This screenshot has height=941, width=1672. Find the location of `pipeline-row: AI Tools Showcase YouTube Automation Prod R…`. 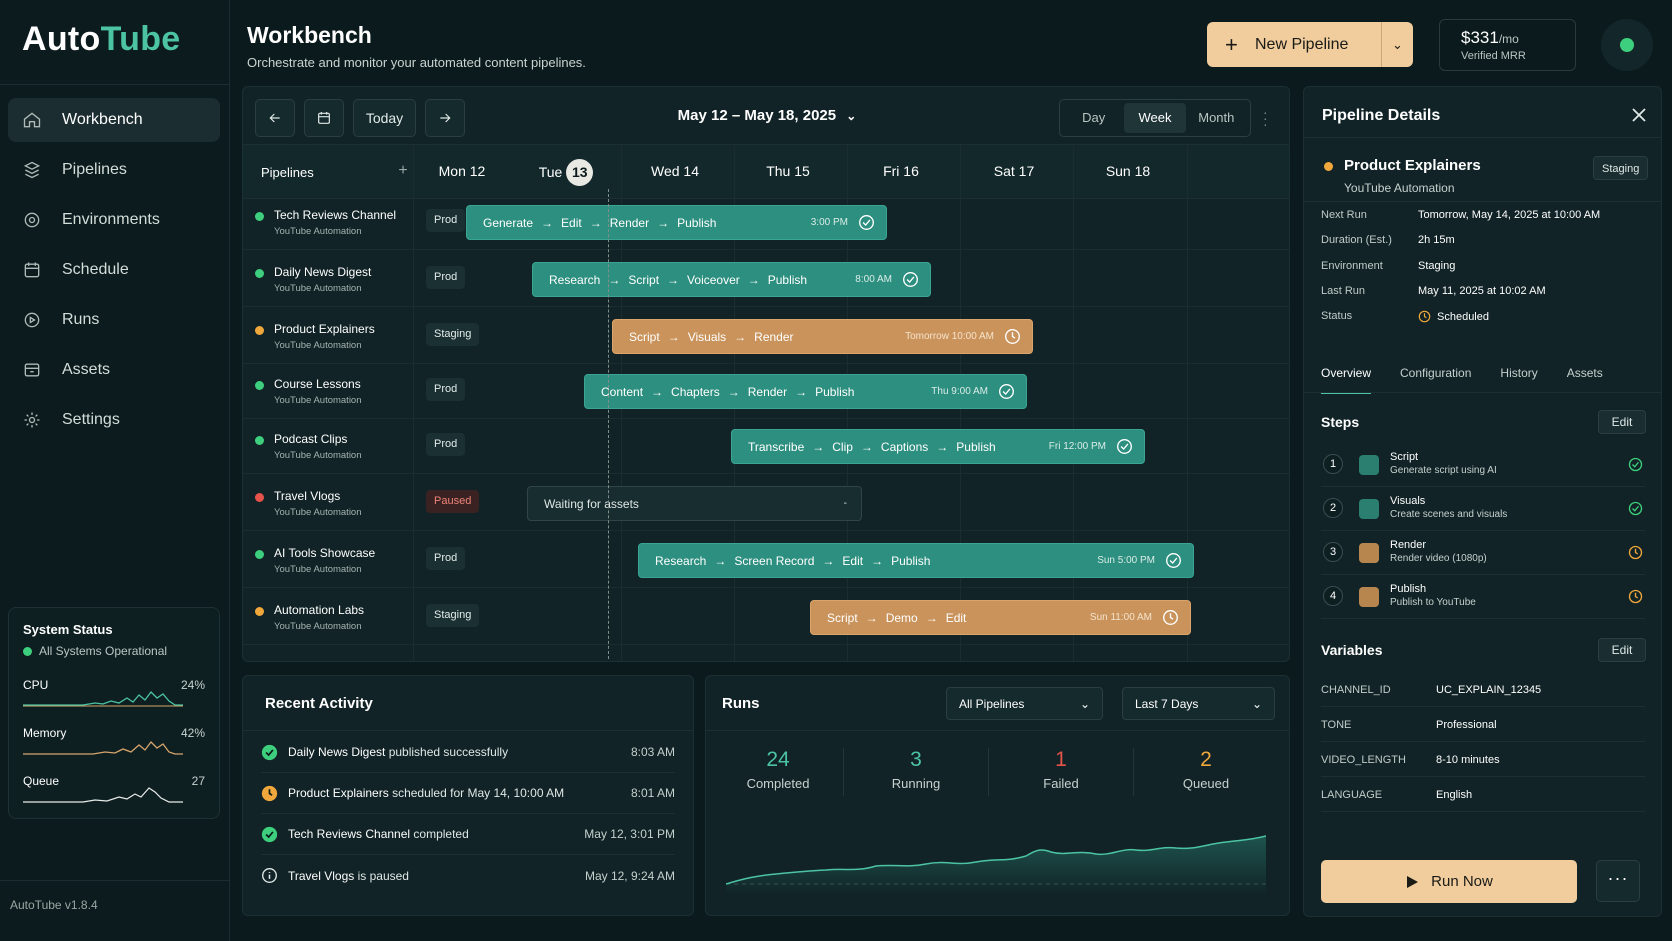

pipeline-row: AI Tools Showcase YouTube Automation Prod R… is located at coordinates (766, 560).